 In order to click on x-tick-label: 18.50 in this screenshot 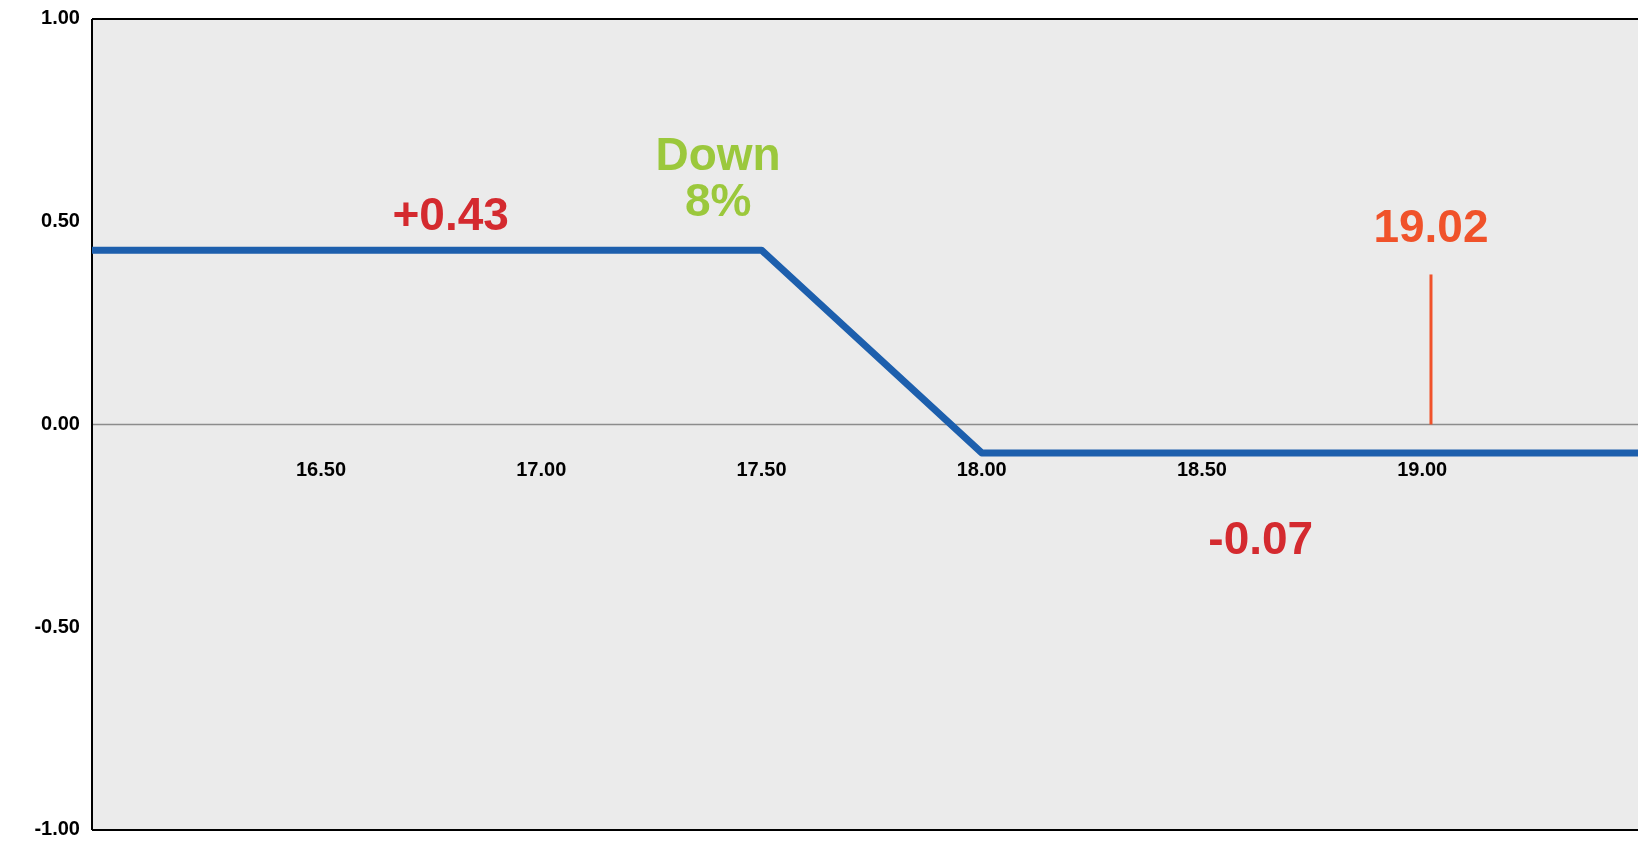, I will do `click(1201, 468)`.